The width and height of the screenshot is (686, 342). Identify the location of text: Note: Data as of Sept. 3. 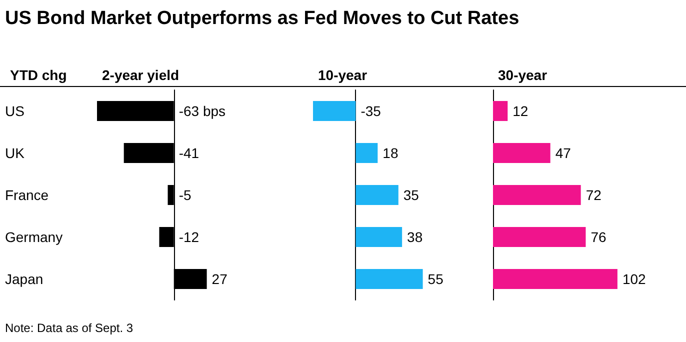
(69, 328).